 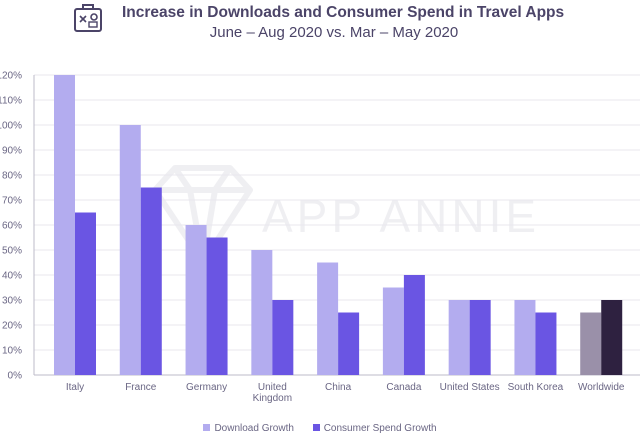 What do you see at coordinates (459, 337) in the screenshot?
I see `bar-download-united-states` at bounding box center [459, 337].